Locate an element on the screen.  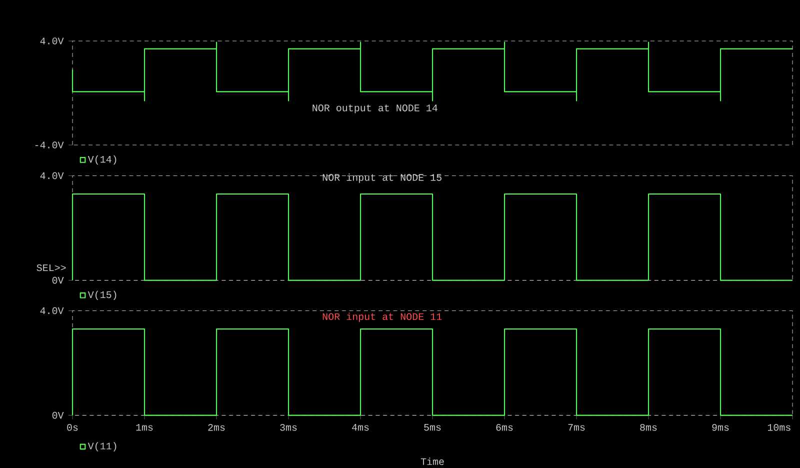
text: NOR output at NODE 14 is located at coordinates (375, 109).